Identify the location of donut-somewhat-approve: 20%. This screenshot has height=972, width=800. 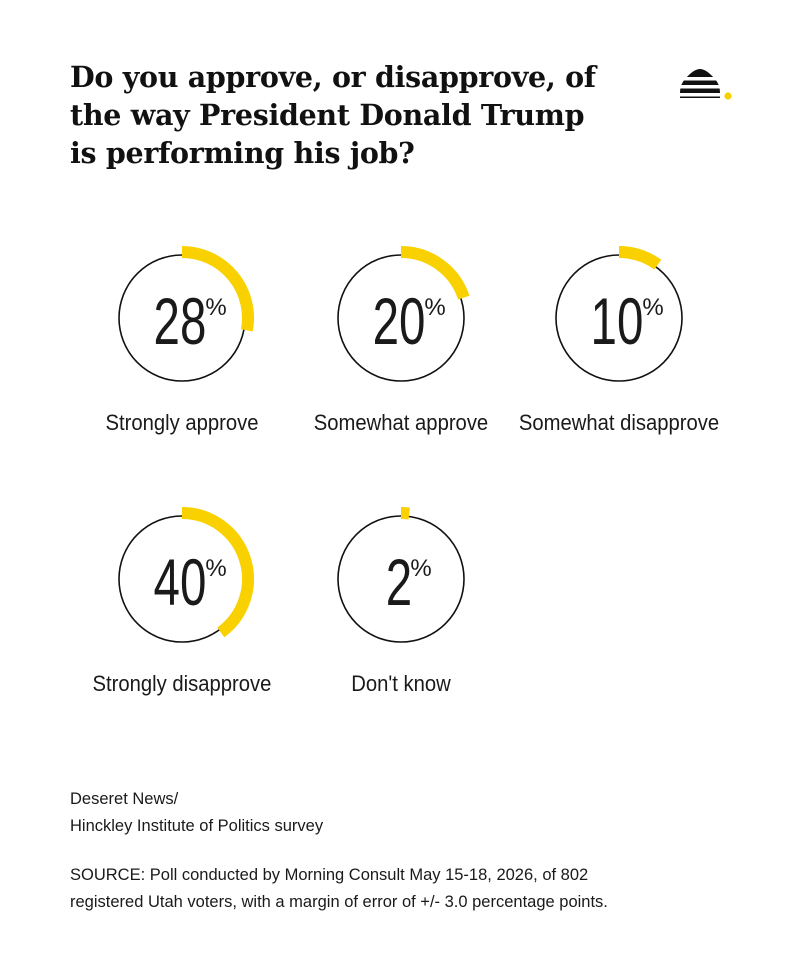
(403, 314).